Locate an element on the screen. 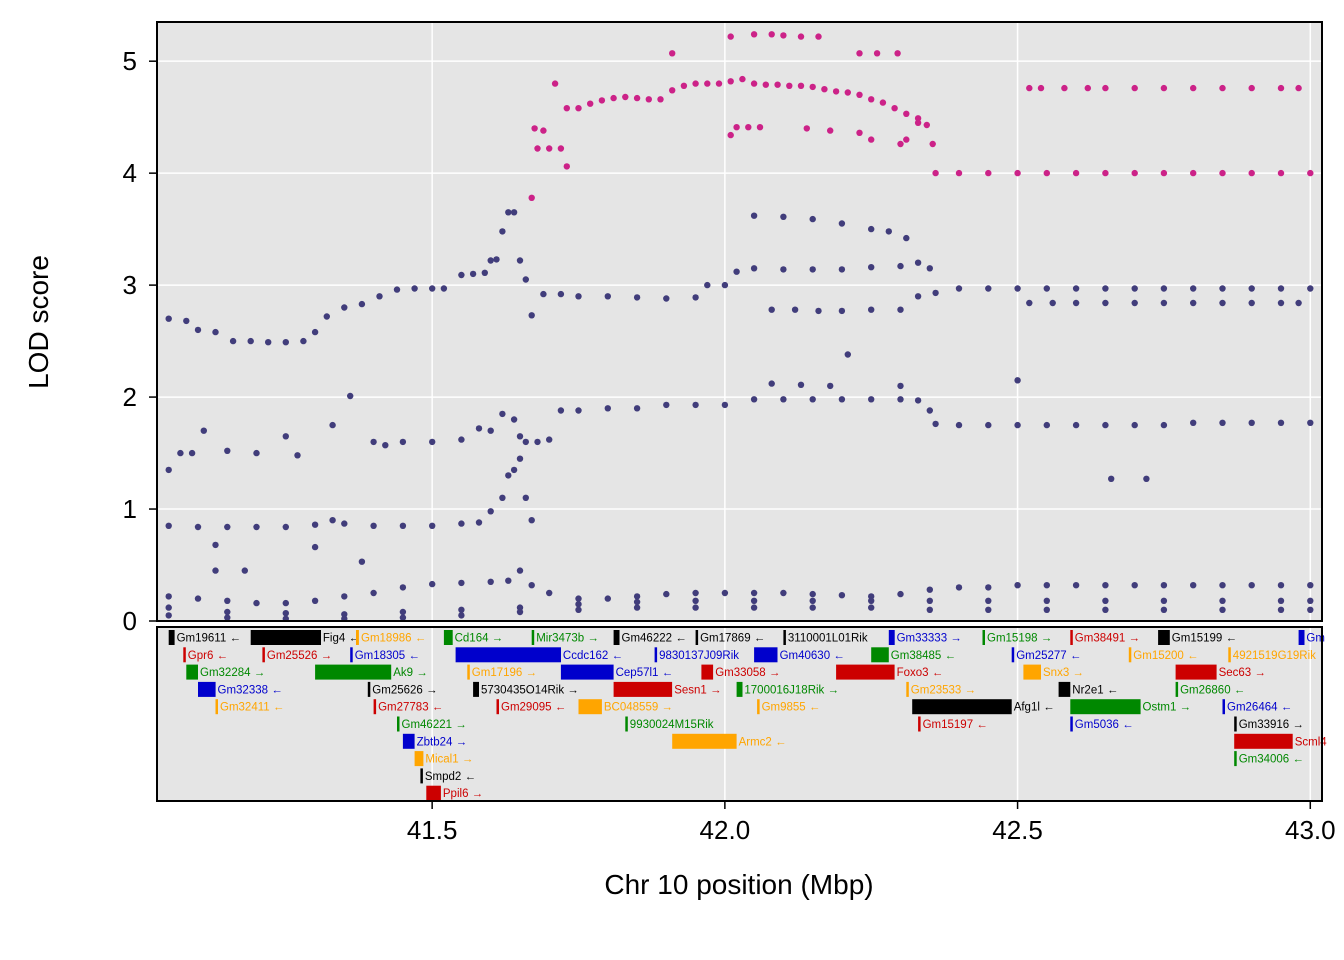  gene-label: BC048559 → is located at coordinates (638, 708).